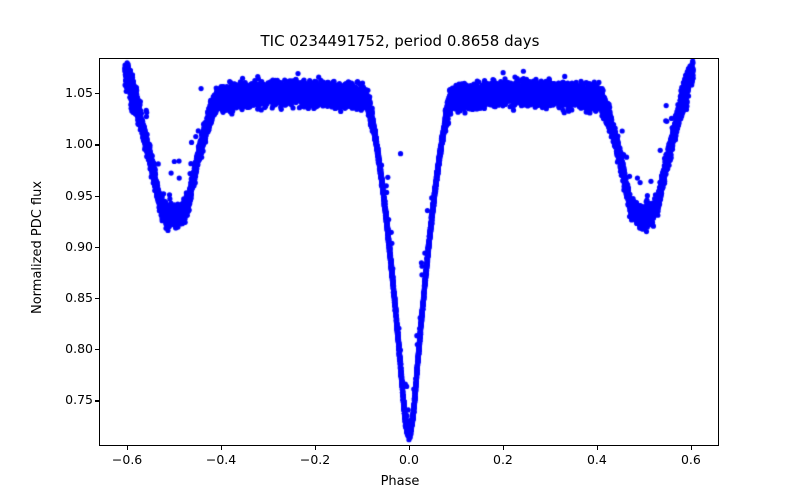 Image resolution: width=800 pixels, height=500 pixels. Describe the element at coordinates (79, 298) in the screenshot. I see `y-tick-label: 0.85` at that location.